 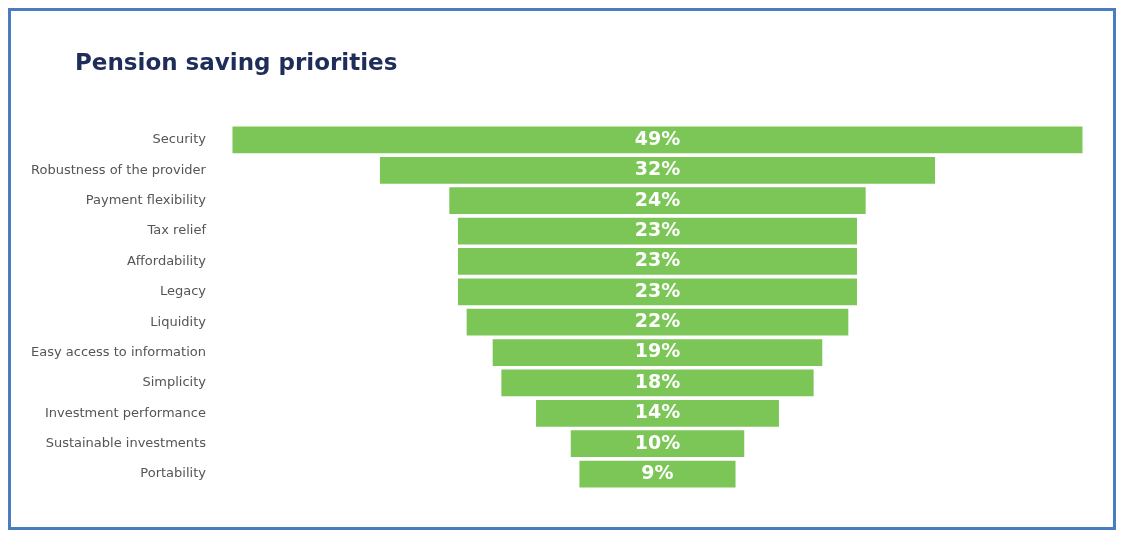 What do you see at coordinates (166, 260) in the screenshot?
I see `category-label: Affordability` at bounding box center [166, 260].